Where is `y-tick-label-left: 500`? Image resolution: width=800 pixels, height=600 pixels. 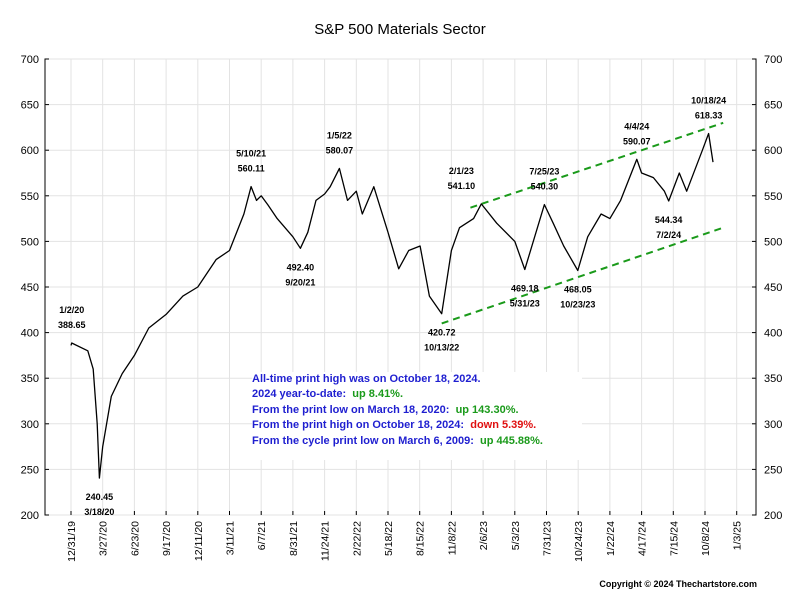
y-tick-label-left: 500 is located at coordinates (30, 242).